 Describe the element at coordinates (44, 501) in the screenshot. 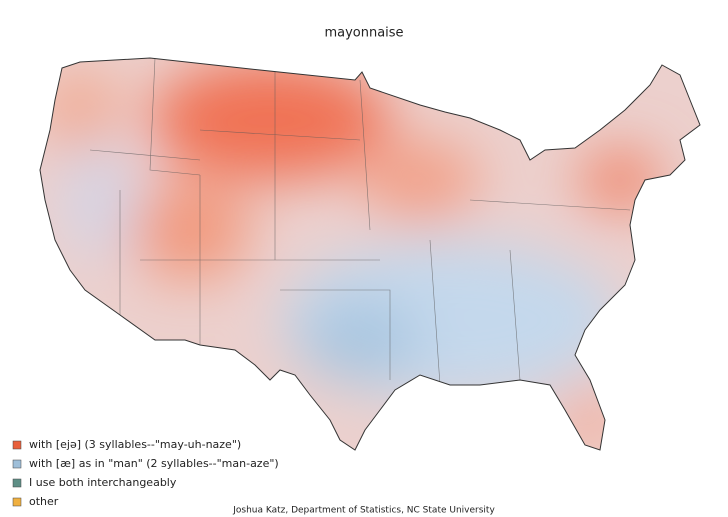

I see `legend-label: other` at that location.